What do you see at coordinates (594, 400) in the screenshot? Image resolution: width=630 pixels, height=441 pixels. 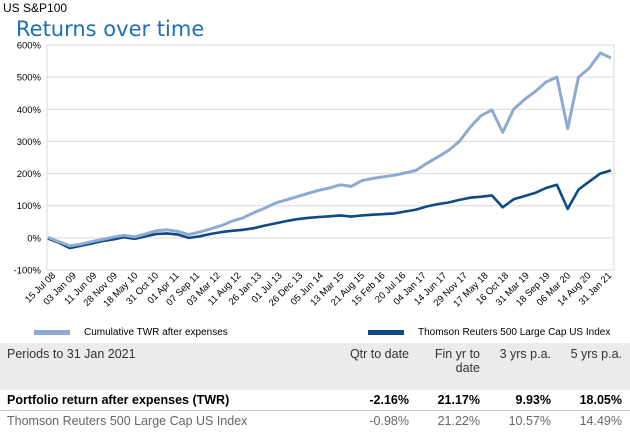 I see `table-cell: 18.05%` at bounding box center [594, 400].